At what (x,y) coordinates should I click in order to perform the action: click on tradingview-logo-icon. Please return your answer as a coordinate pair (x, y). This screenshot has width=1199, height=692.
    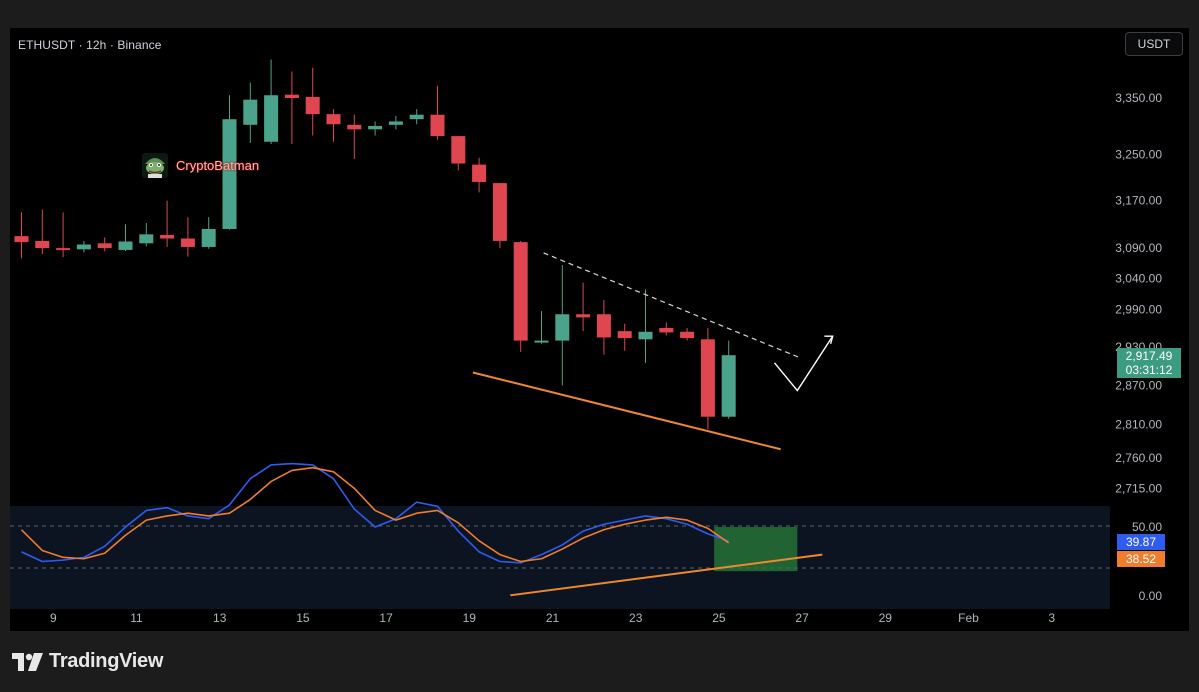
    Looking at the image, I should click on (27, 661).